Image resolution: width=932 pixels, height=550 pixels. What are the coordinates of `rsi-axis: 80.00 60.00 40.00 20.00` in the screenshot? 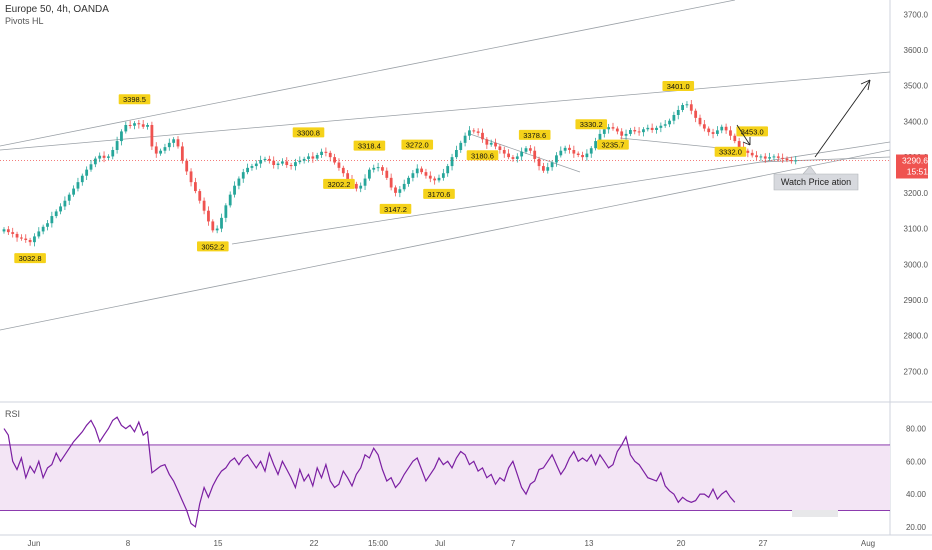 It's located at (916, 478).